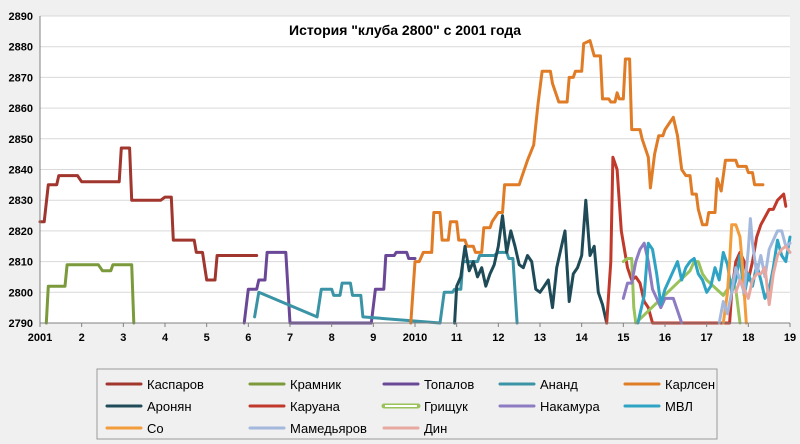 The image size is (800, 444). What do you see at coordinates (207, 338) in the screenshot?
I see `x-tick-label: 5` at bounding box center [207, 338].